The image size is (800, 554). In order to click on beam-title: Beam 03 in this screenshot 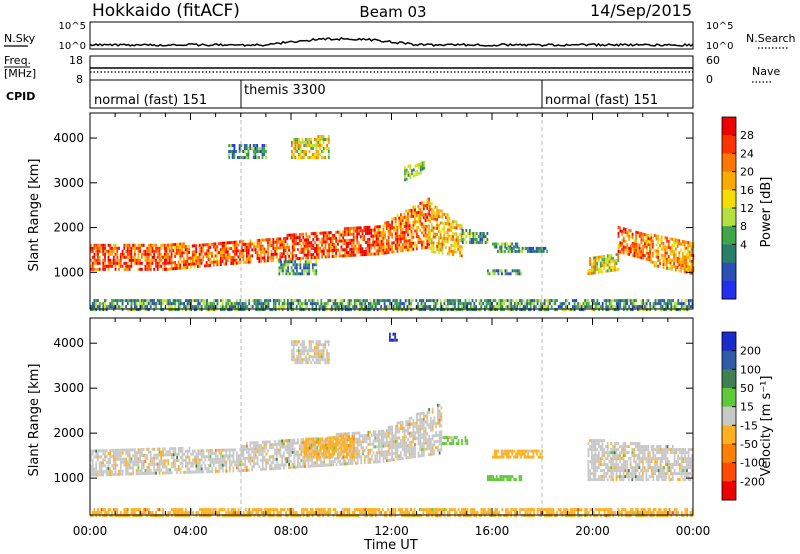, I will do `click(392, 12)`.